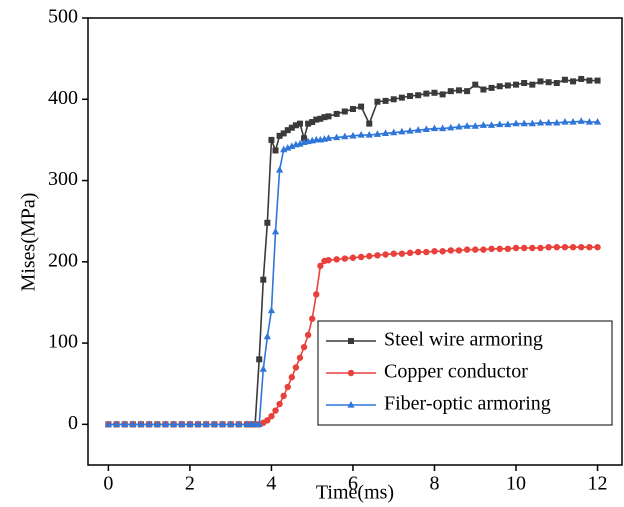 The image size is (624, 507). Describe the element at coordinates (355, 493) in the screenshot. I see `x-axis-label: Time(ms)` at that location.